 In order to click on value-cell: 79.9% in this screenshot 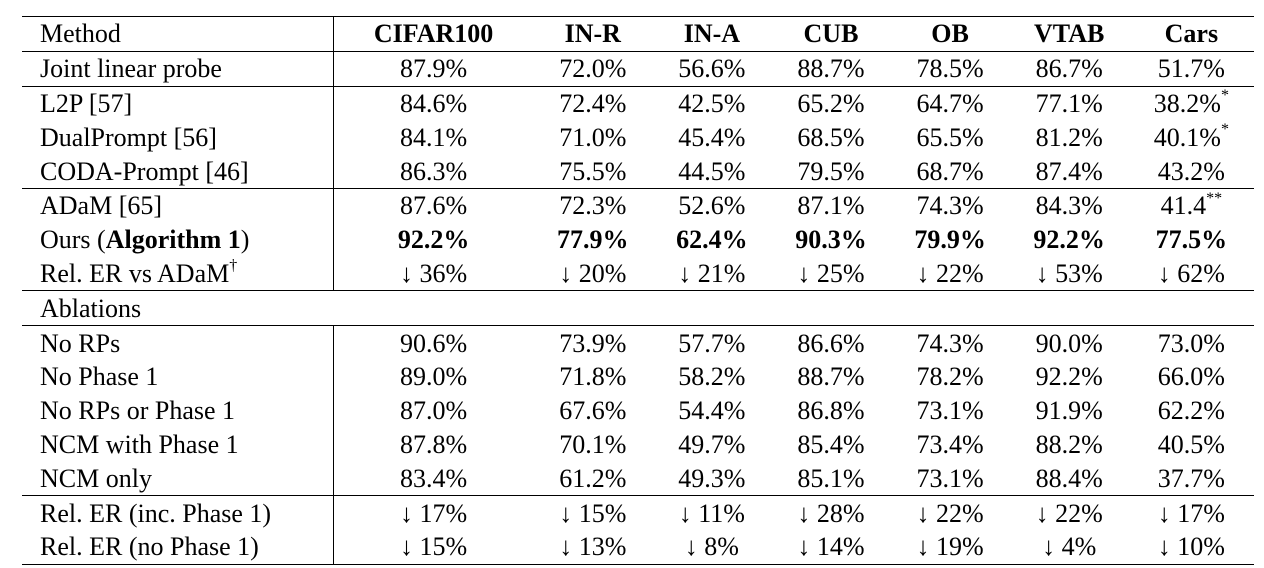, I will do `click(950, 240)`.